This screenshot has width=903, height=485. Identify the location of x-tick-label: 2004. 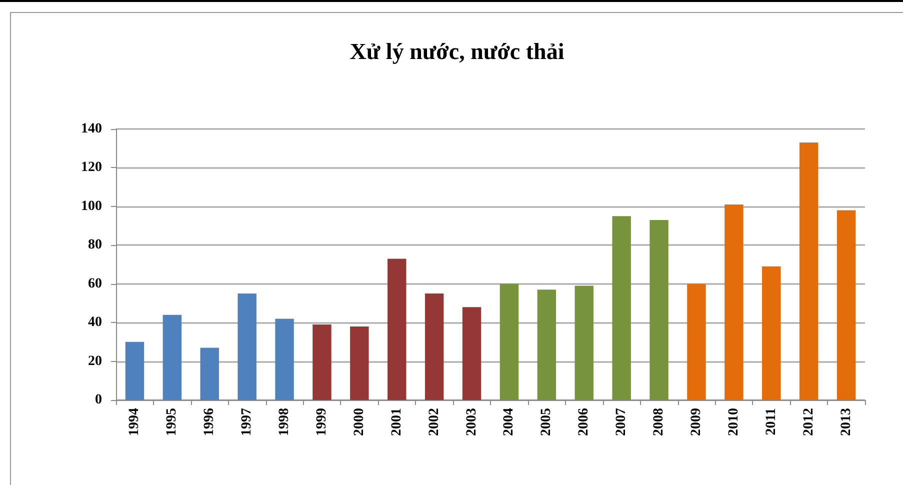
(509, 422).